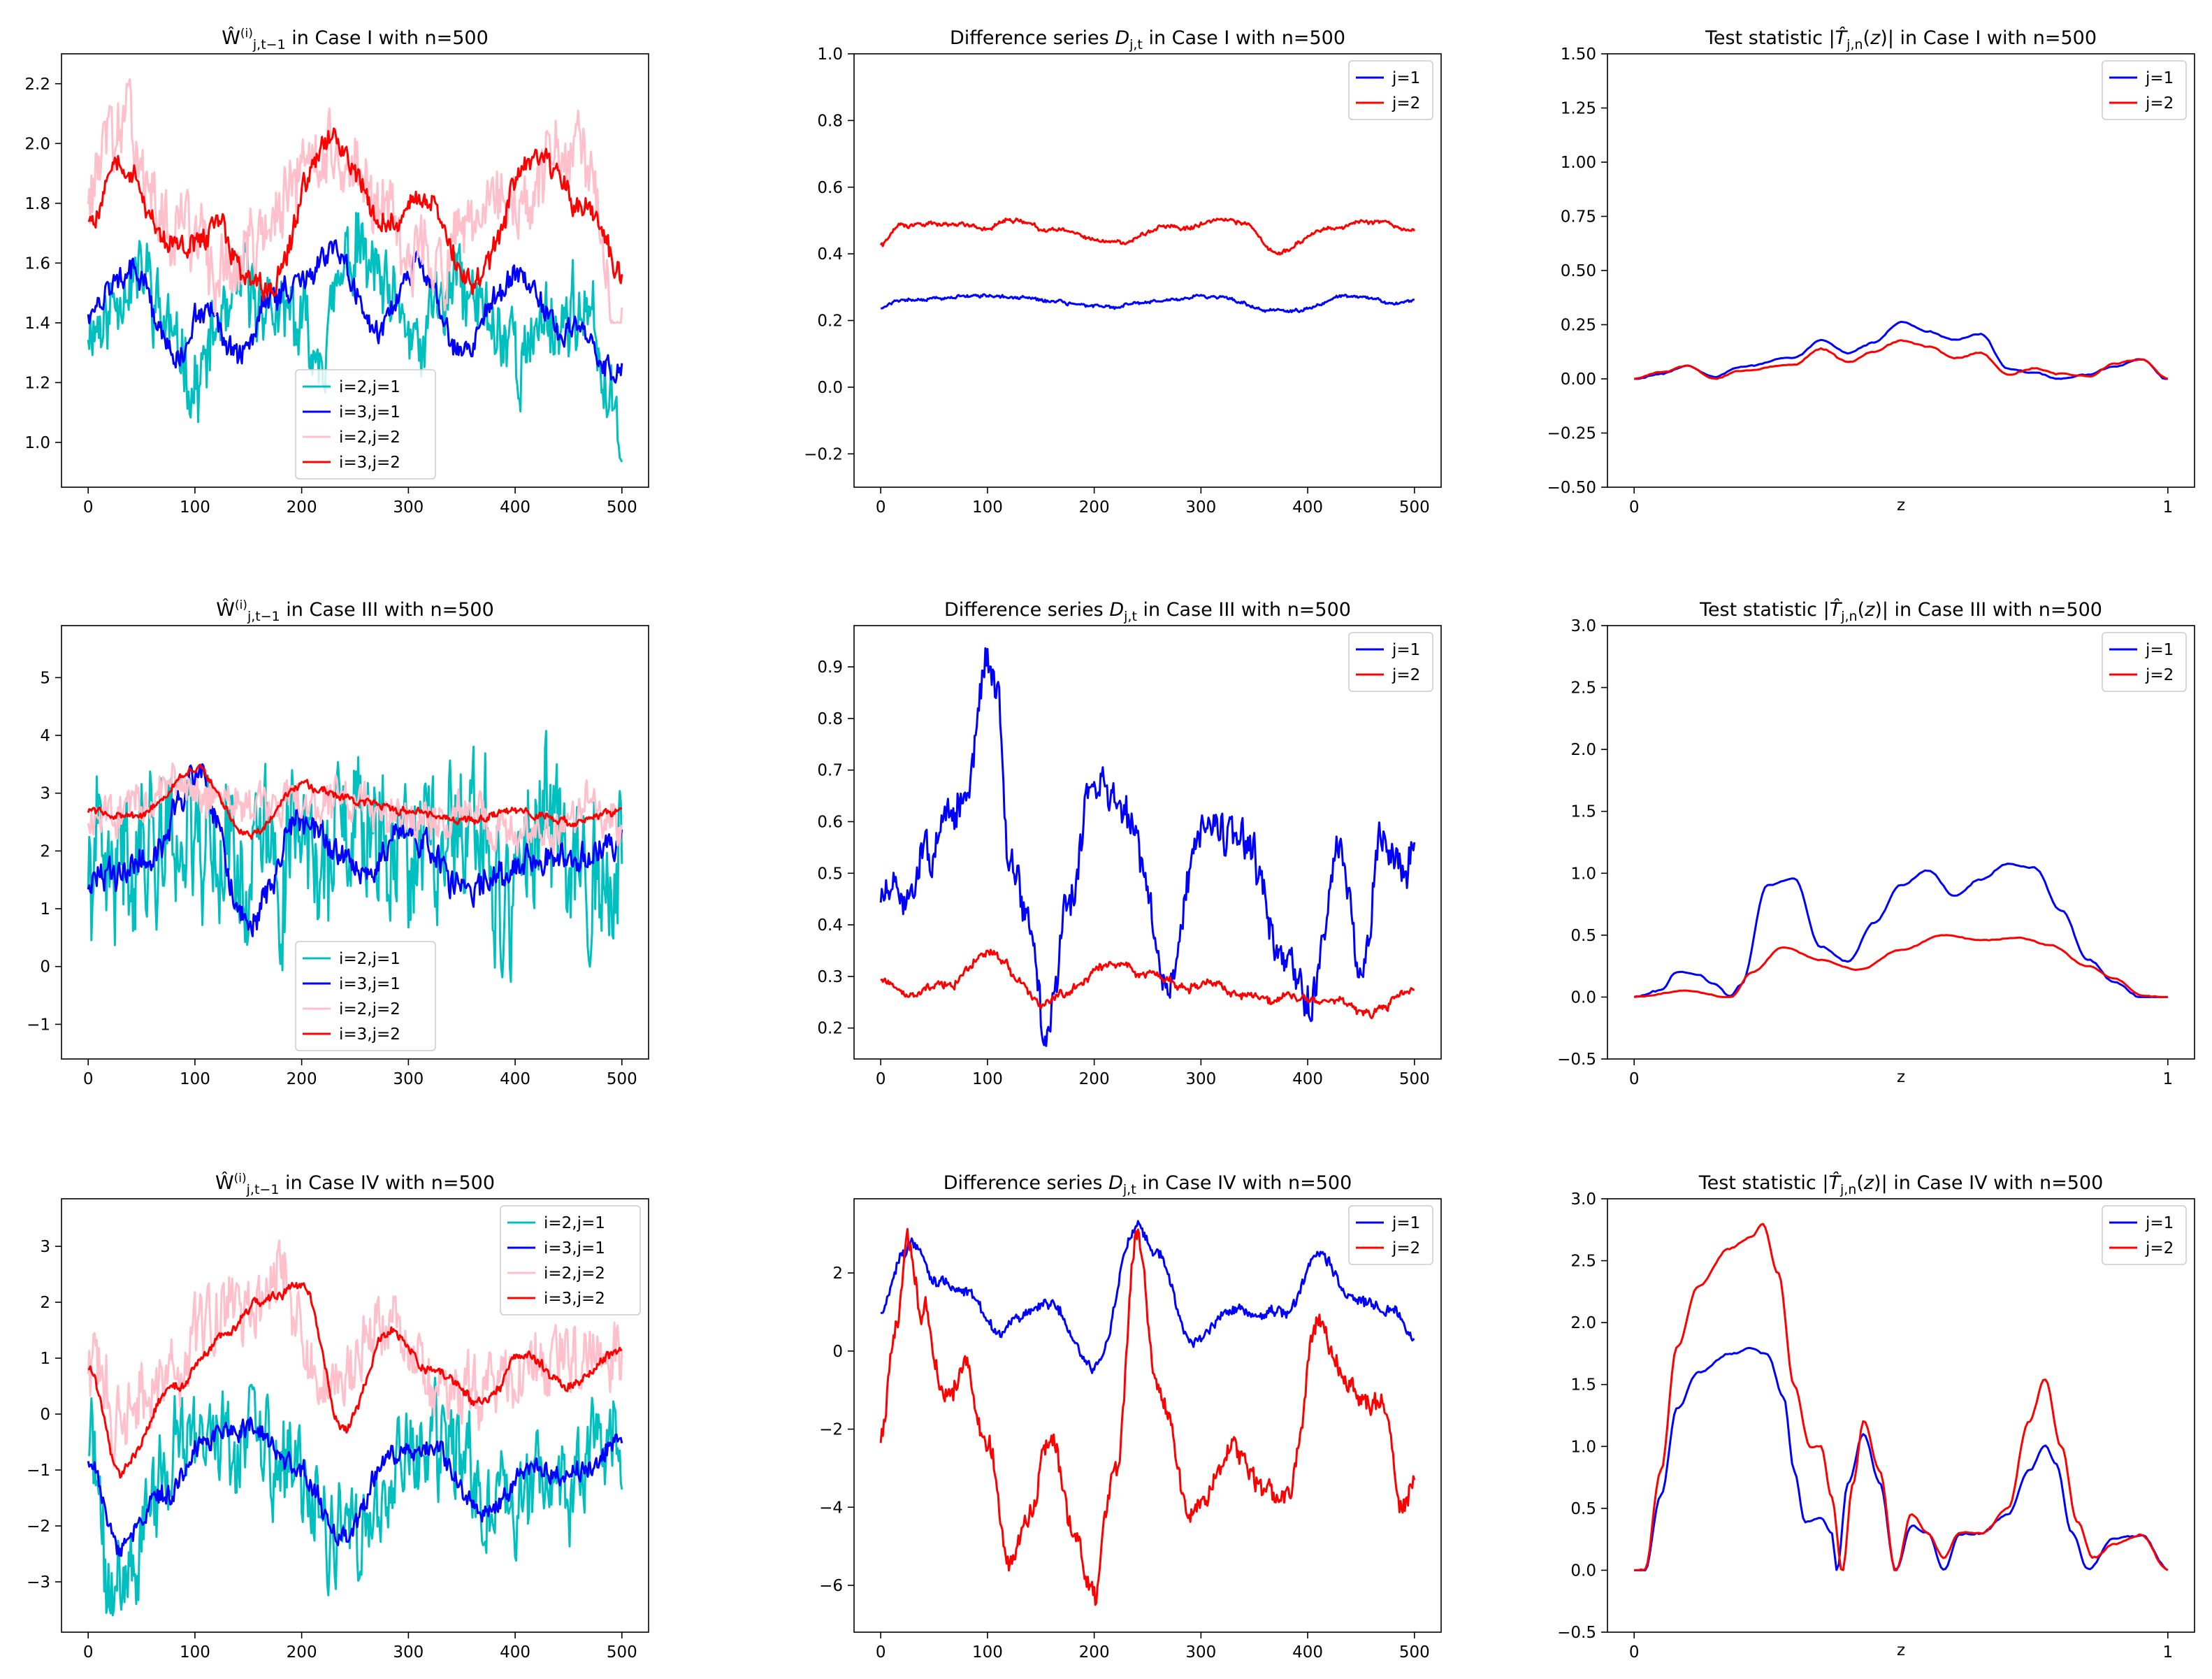  What do you see at coordinates (1578, 379) in the screenshot?
I see `y-tick-label: 0.00` at bounding box center [1578, 379].